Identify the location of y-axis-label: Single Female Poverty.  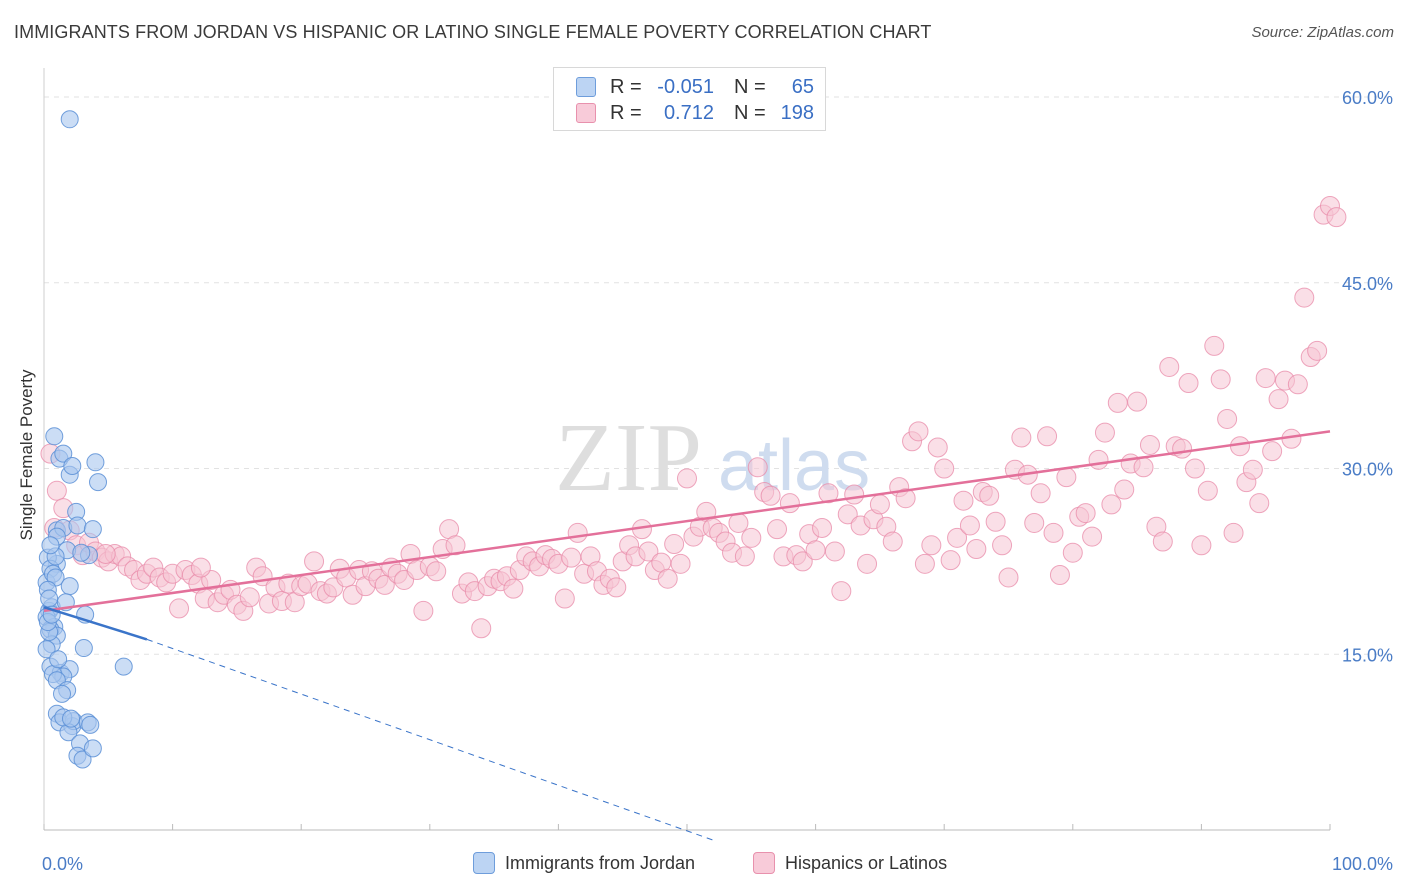
(26, 455).